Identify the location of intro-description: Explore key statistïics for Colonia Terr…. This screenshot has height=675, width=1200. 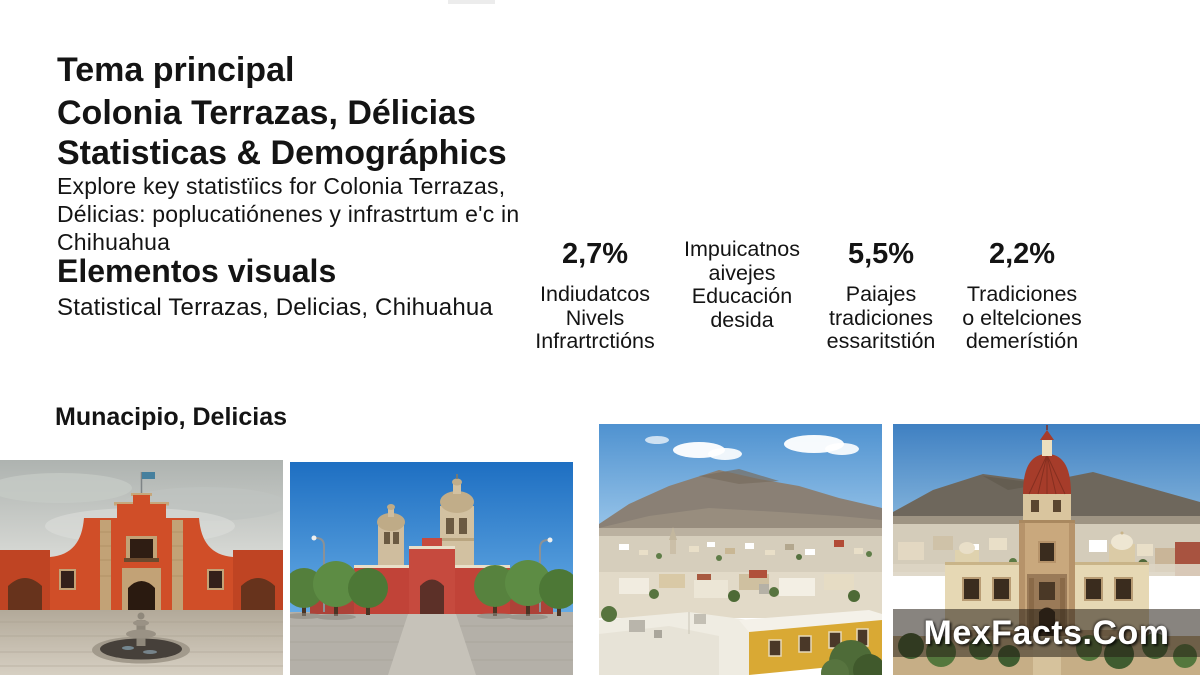
(288, 214).